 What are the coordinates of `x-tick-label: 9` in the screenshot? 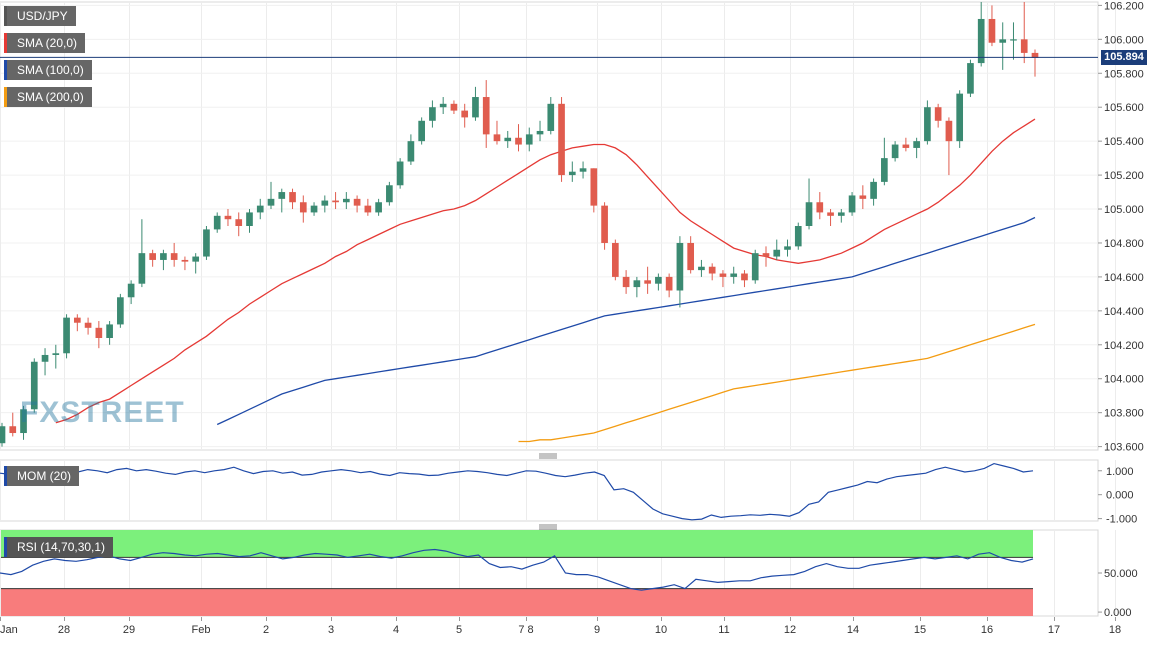 It's located at (597, 630).